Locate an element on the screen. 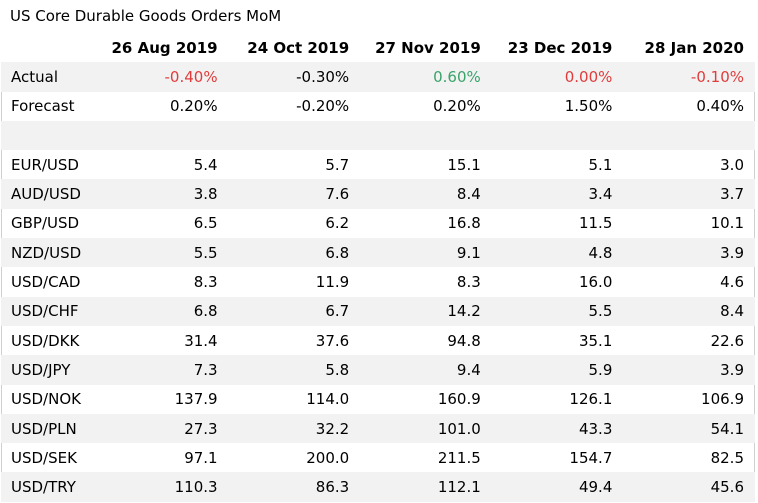 This screenshot has width=758, height=503. table-cell: 37.6 is located at coordinates (332, 340).